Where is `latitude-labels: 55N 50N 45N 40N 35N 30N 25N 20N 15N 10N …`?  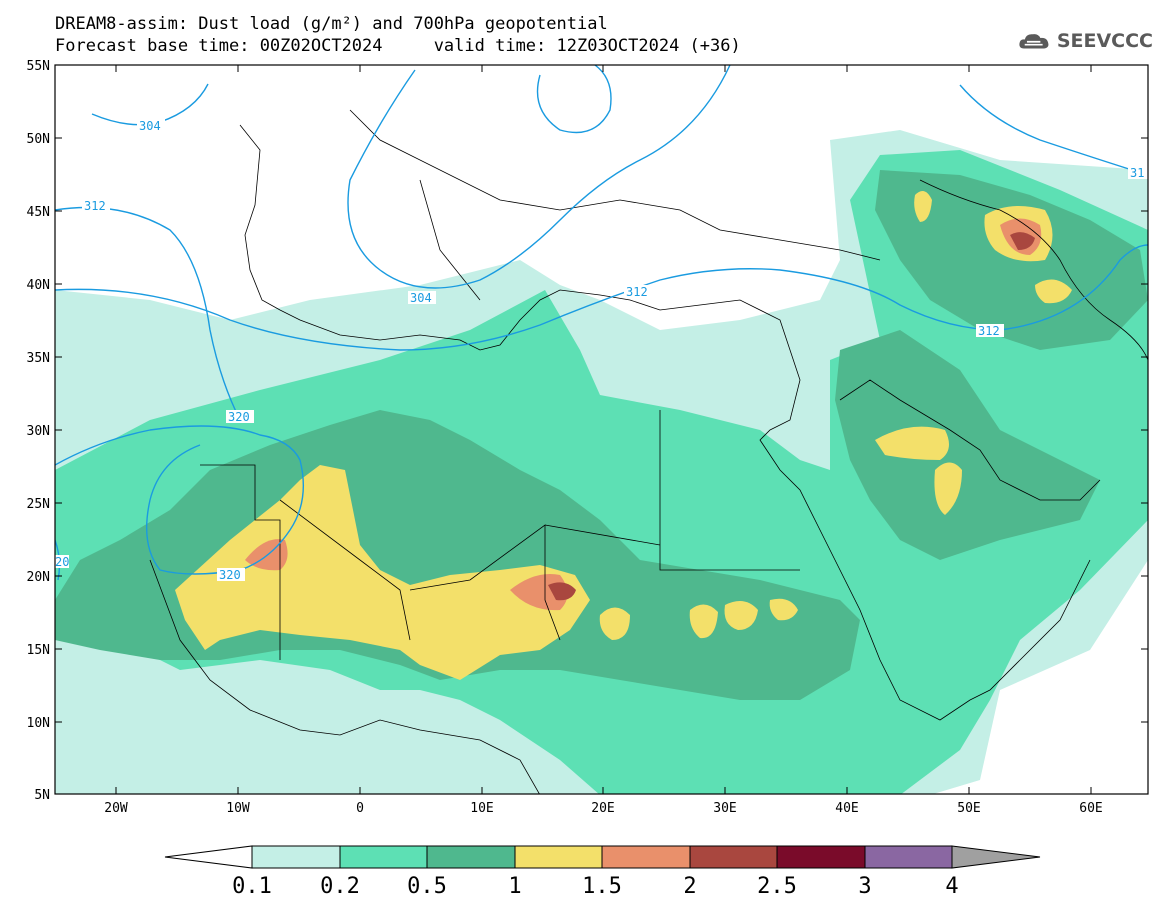 latitude-labels: 55N 50N 45N 40N 35N 30N 25N 20N 15N 10N … is located at coordinates (38, 431).